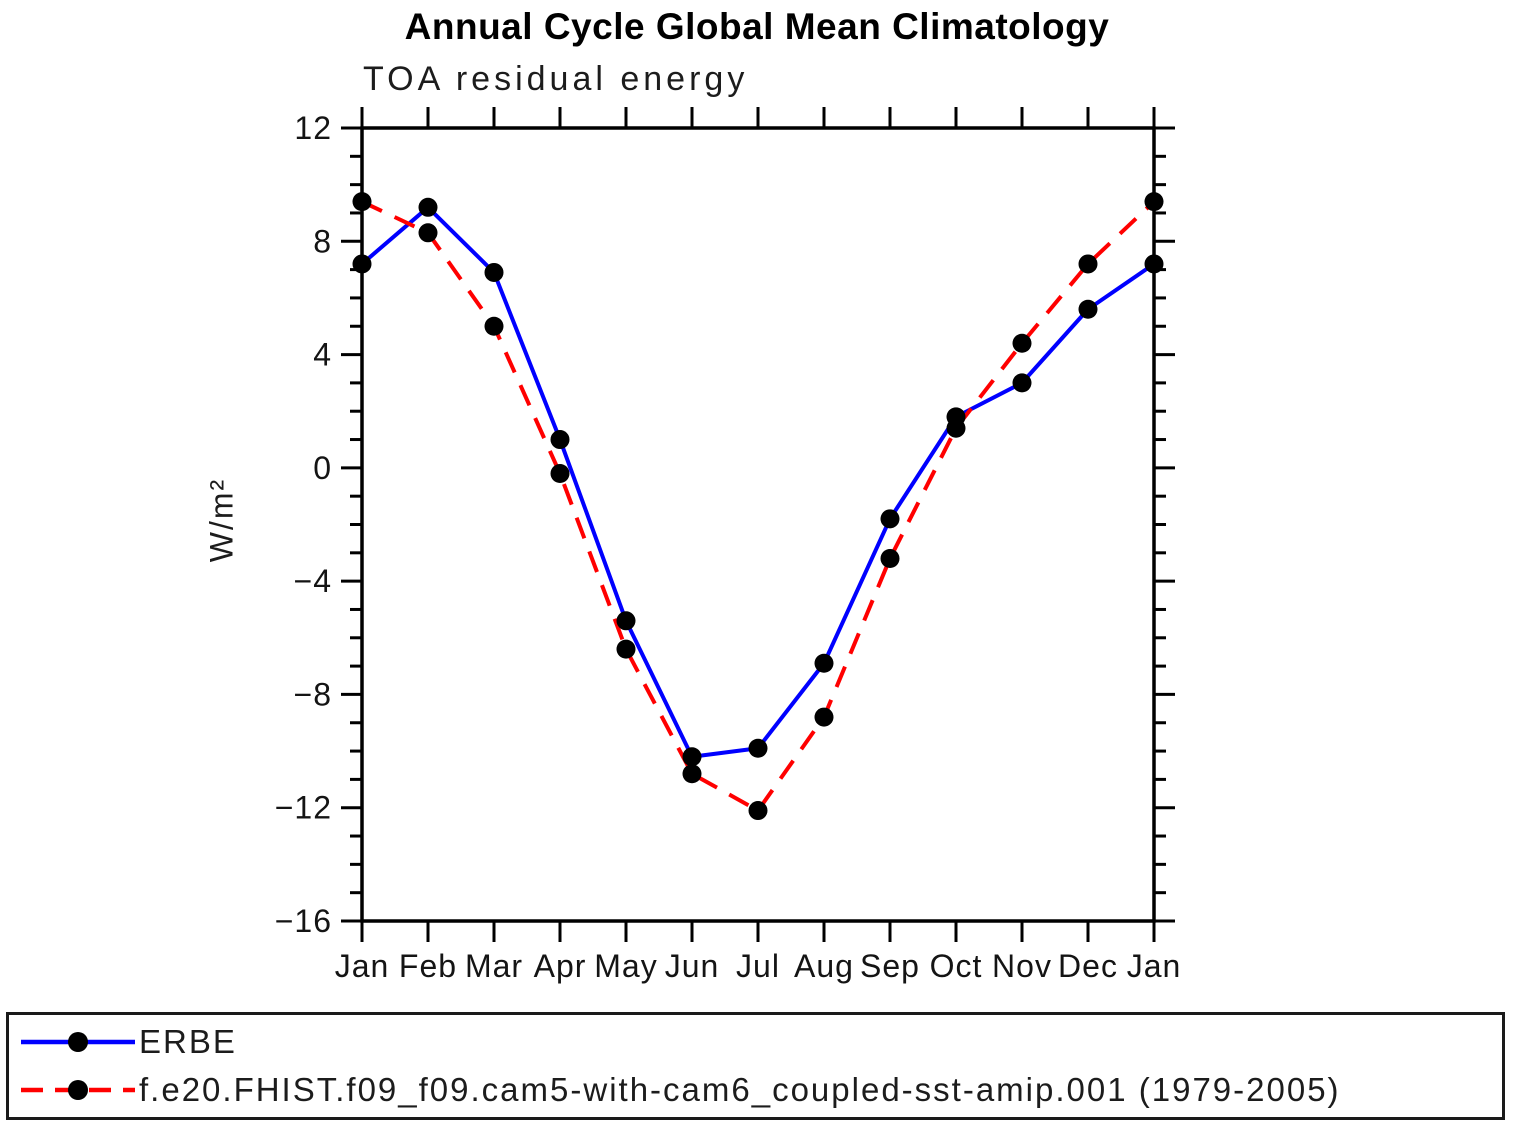 This screenshot has width=1514, height=1125. Describe the element at coordinates (755, 1042) in the screenshot. I see `legend-item: ERBE` at that location.